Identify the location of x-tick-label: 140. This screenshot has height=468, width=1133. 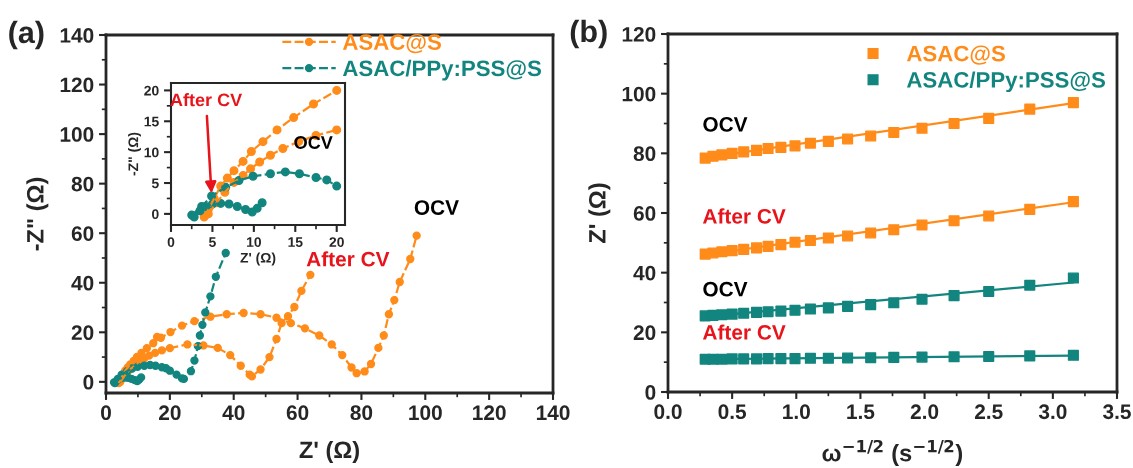
(553, 413).